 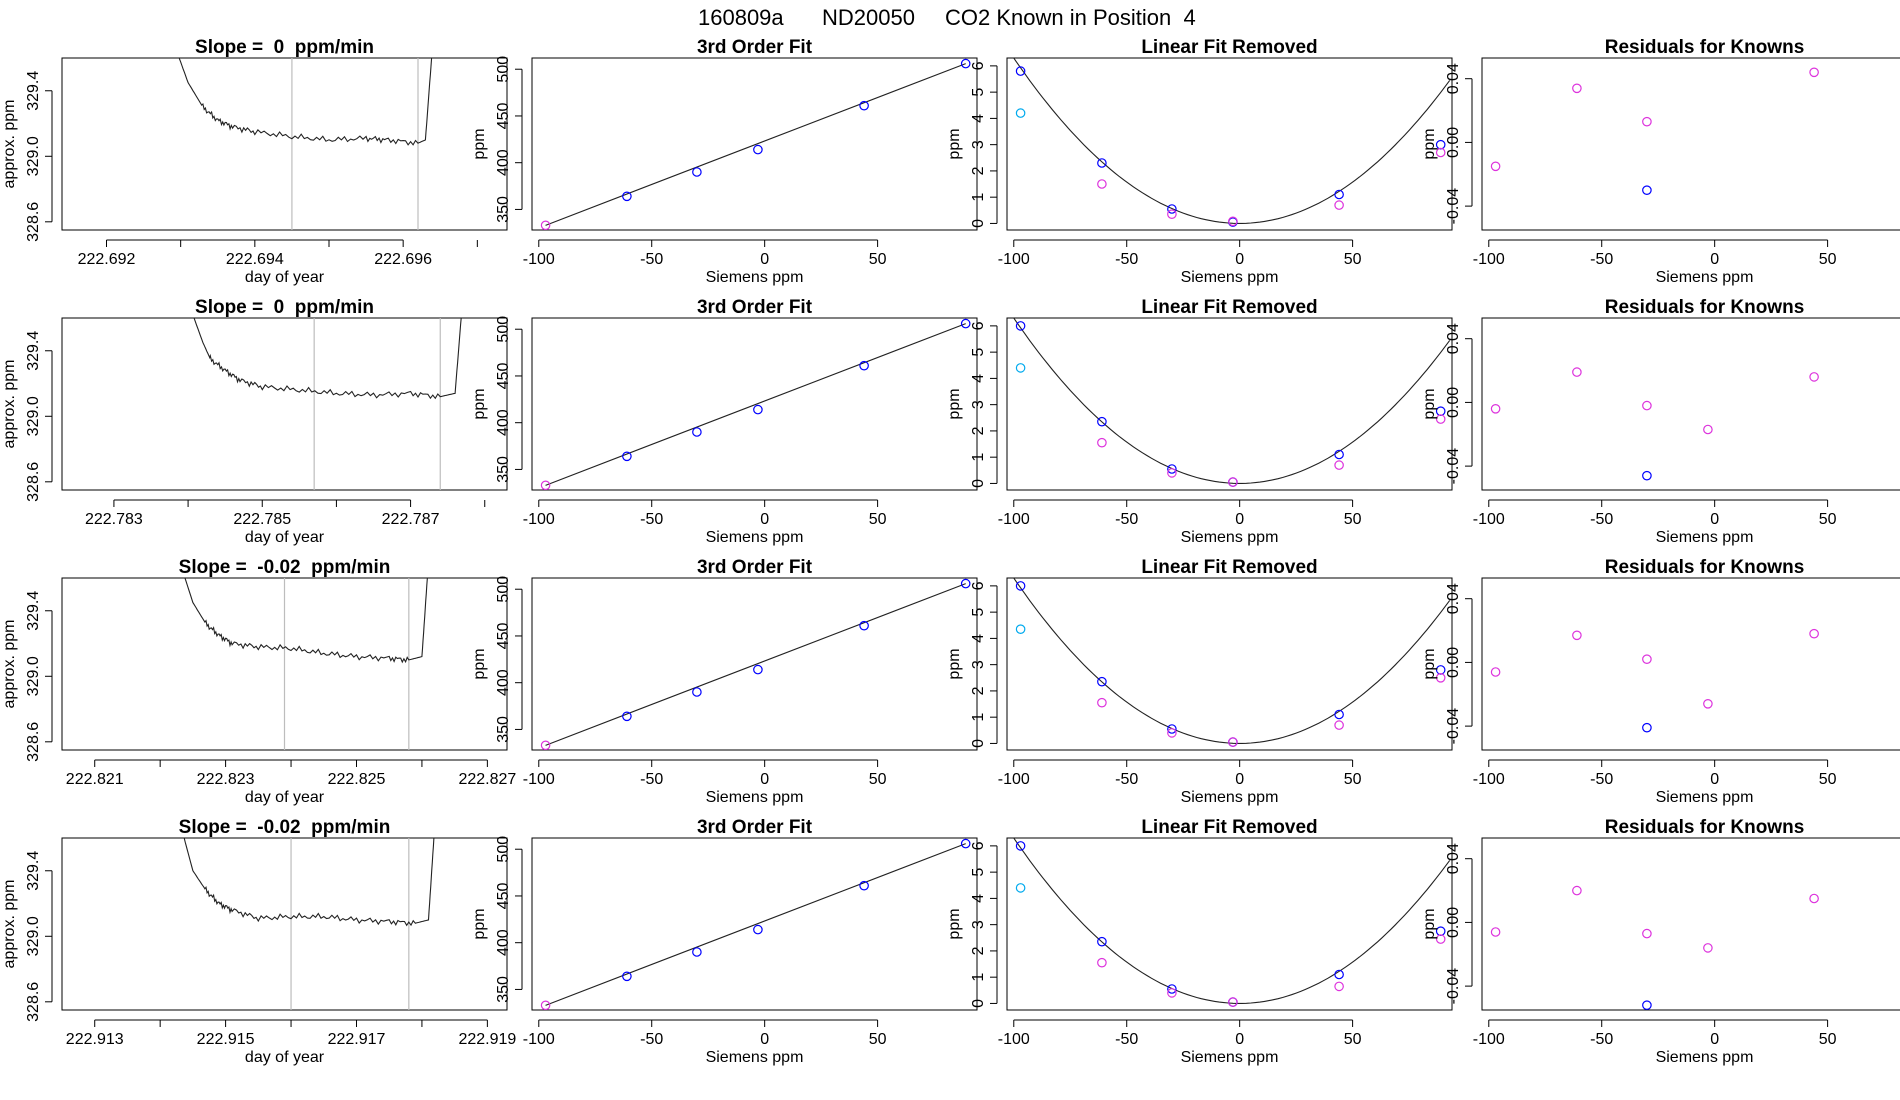 What do you see at coordinates (978, 430) in the screenshot?
I see `y-tick-label: 2` at bounding box center [978, 430].